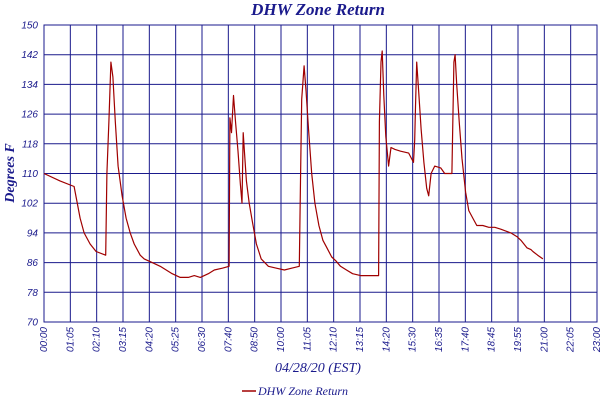  What do you see at coordinates (360, 339) in the screenshot?
I see `x-tick-label: 13:15` at bounding box center [360, 339].